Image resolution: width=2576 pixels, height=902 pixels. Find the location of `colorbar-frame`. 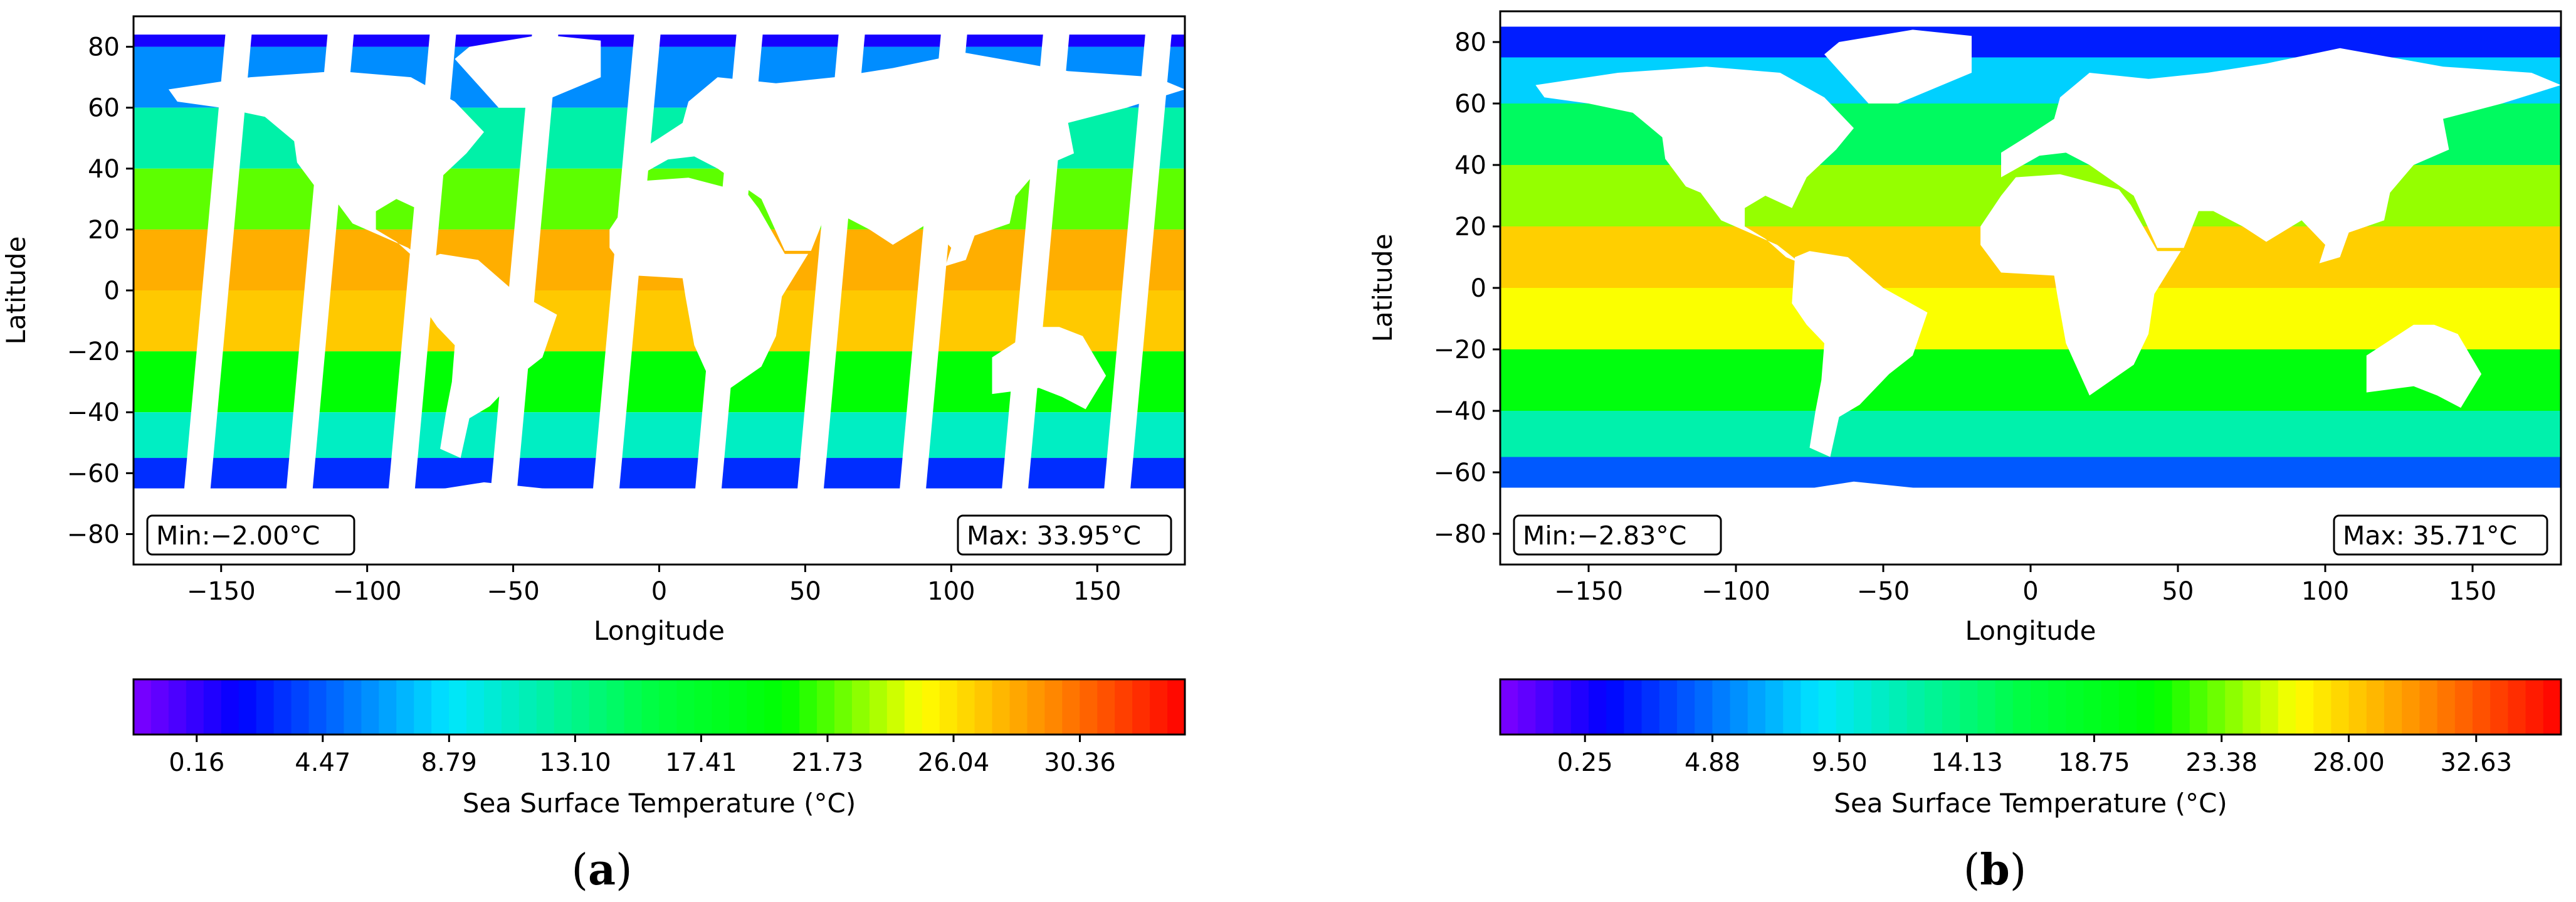

colorbar-frame is located at coordinates (659, 707).